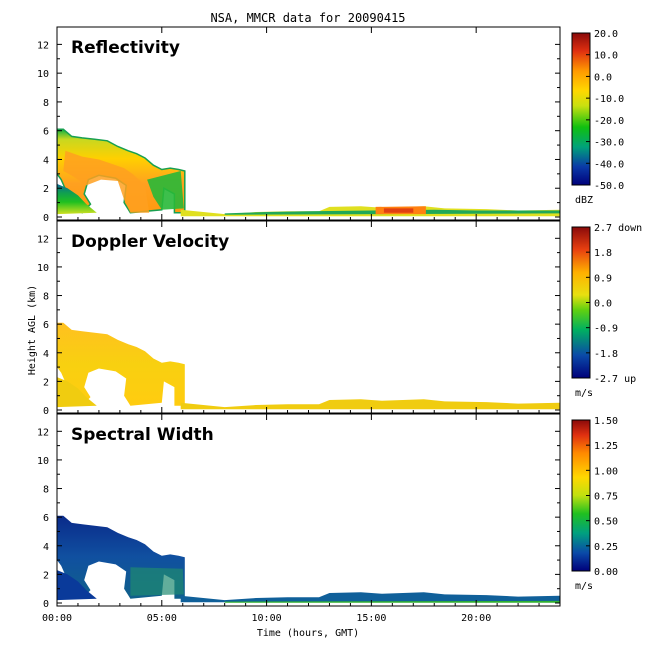 This screenshot has height=650, width=650. Describe the element at coordinates (57, 618) in the screenshot. I see `x-tick-label: 00:00` at that location.